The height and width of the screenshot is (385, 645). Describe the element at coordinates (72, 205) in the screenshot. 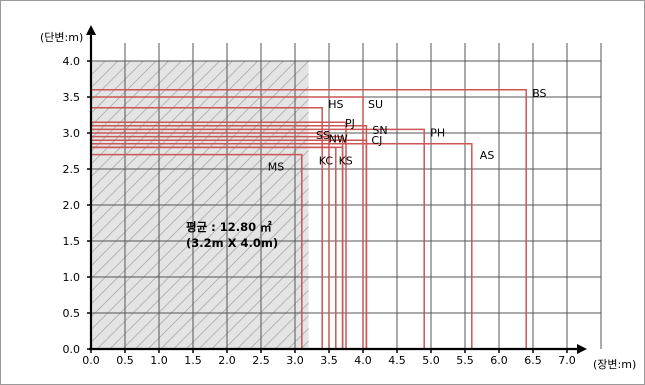

I see `y-tick-label: 2.0` at that location.